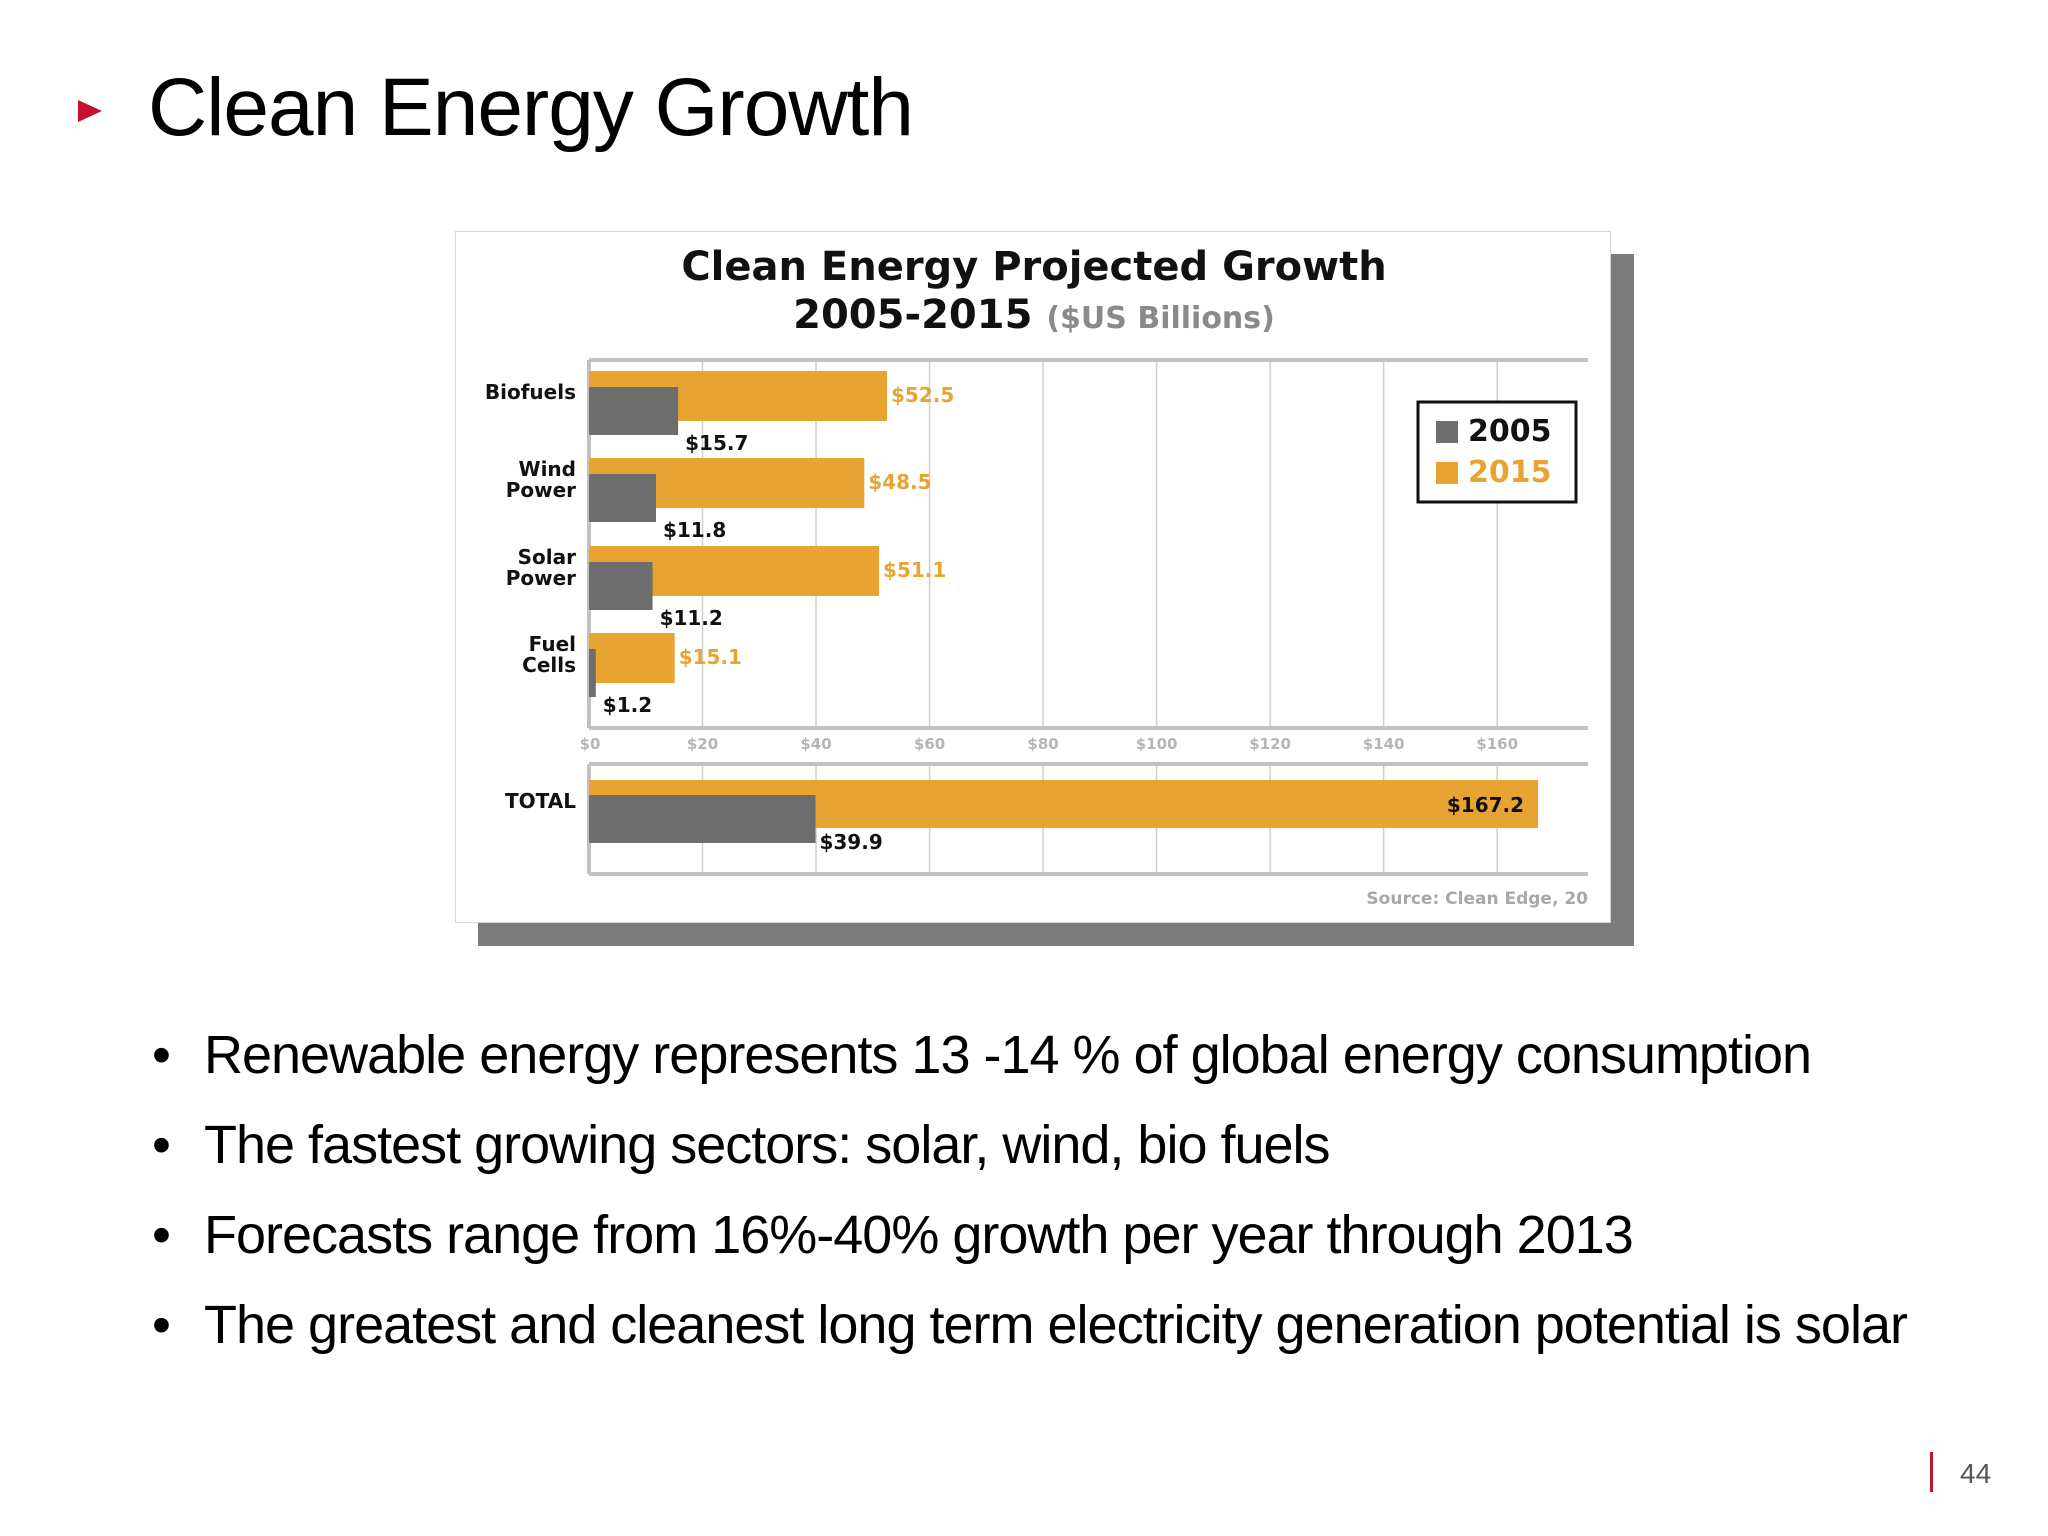 The height and width of the screenshot is (1536, 2048). I want to click on legend-label-2015: 2015, so click(1510, 472).